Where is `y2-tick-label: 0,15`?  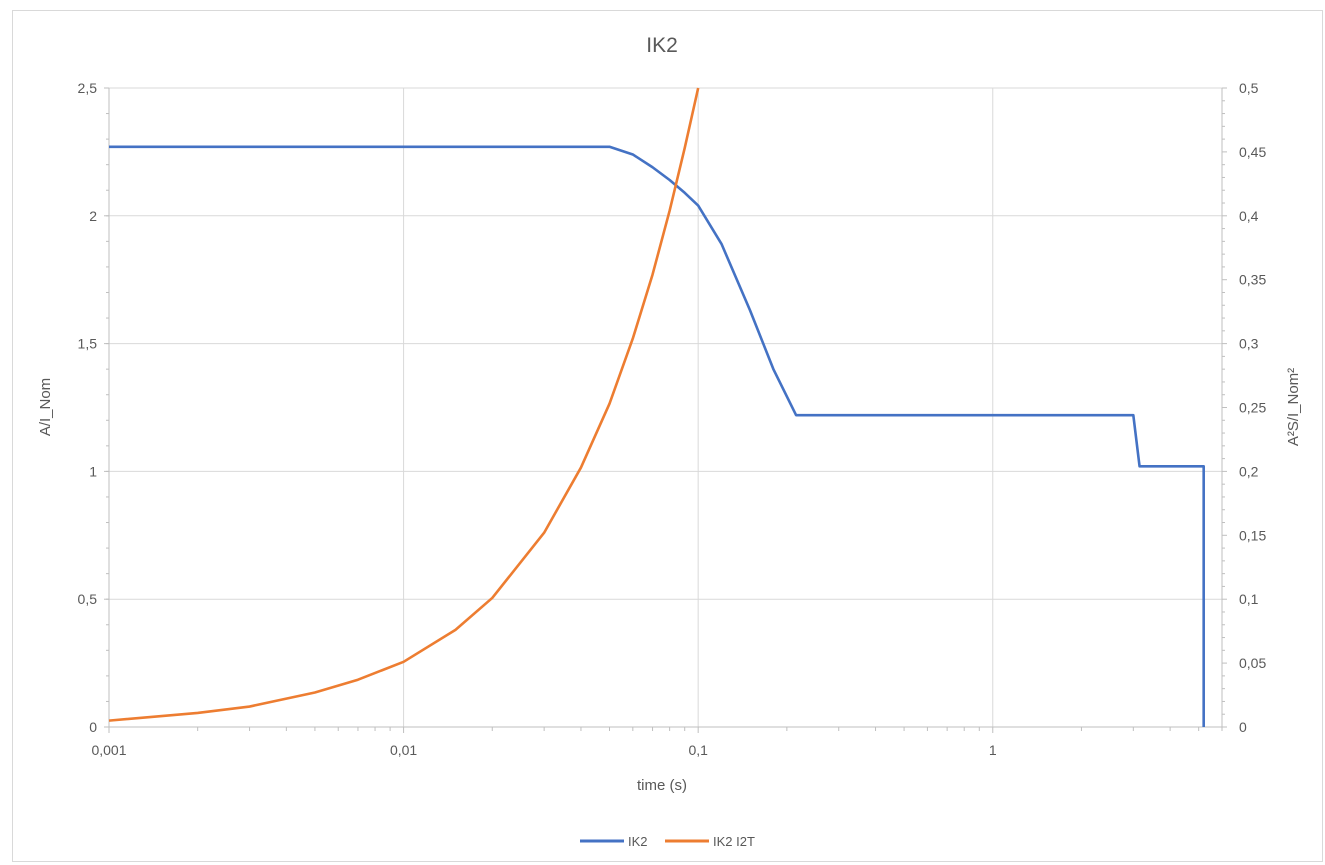
y2-tick-label: 0,15 is located at coordinates (1252, 535).